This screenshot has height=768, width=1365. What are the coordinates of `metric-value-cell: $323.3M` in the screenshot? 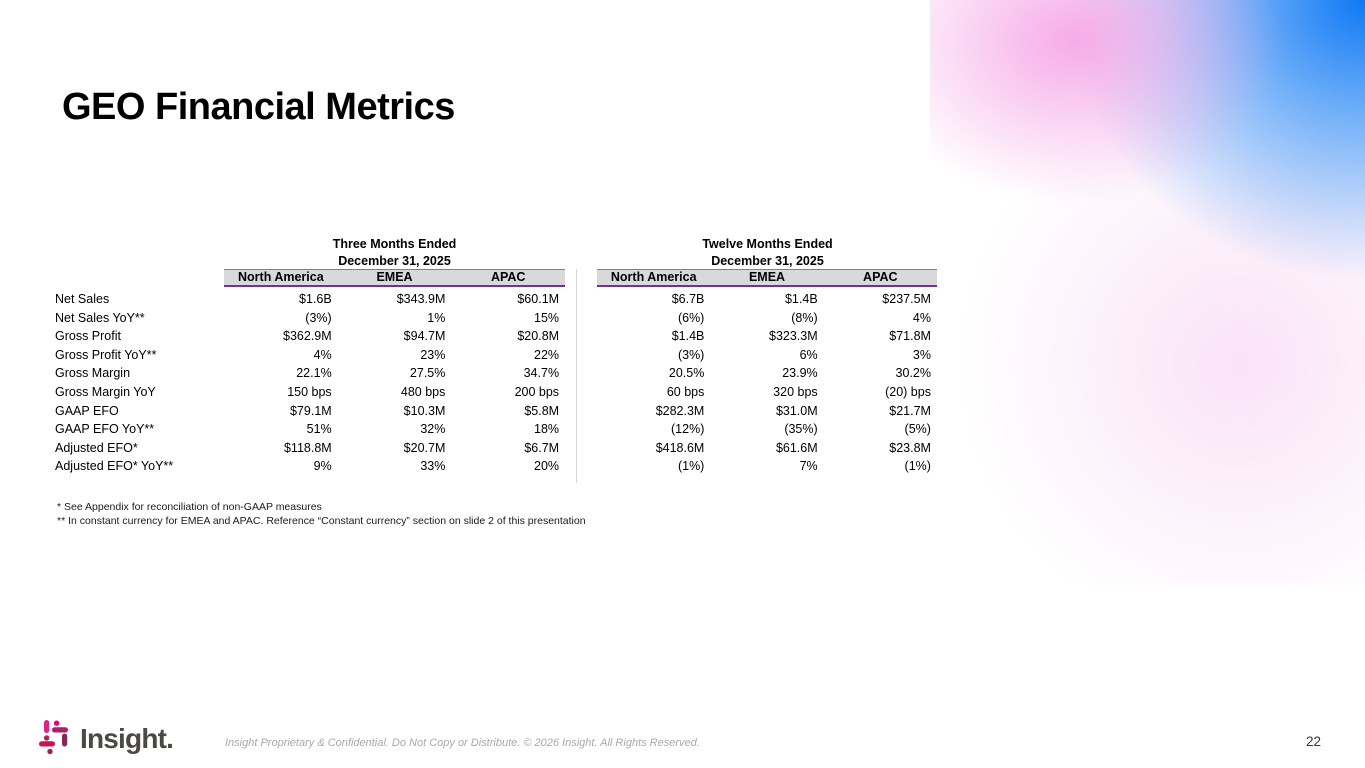 It's located at (793, 336).